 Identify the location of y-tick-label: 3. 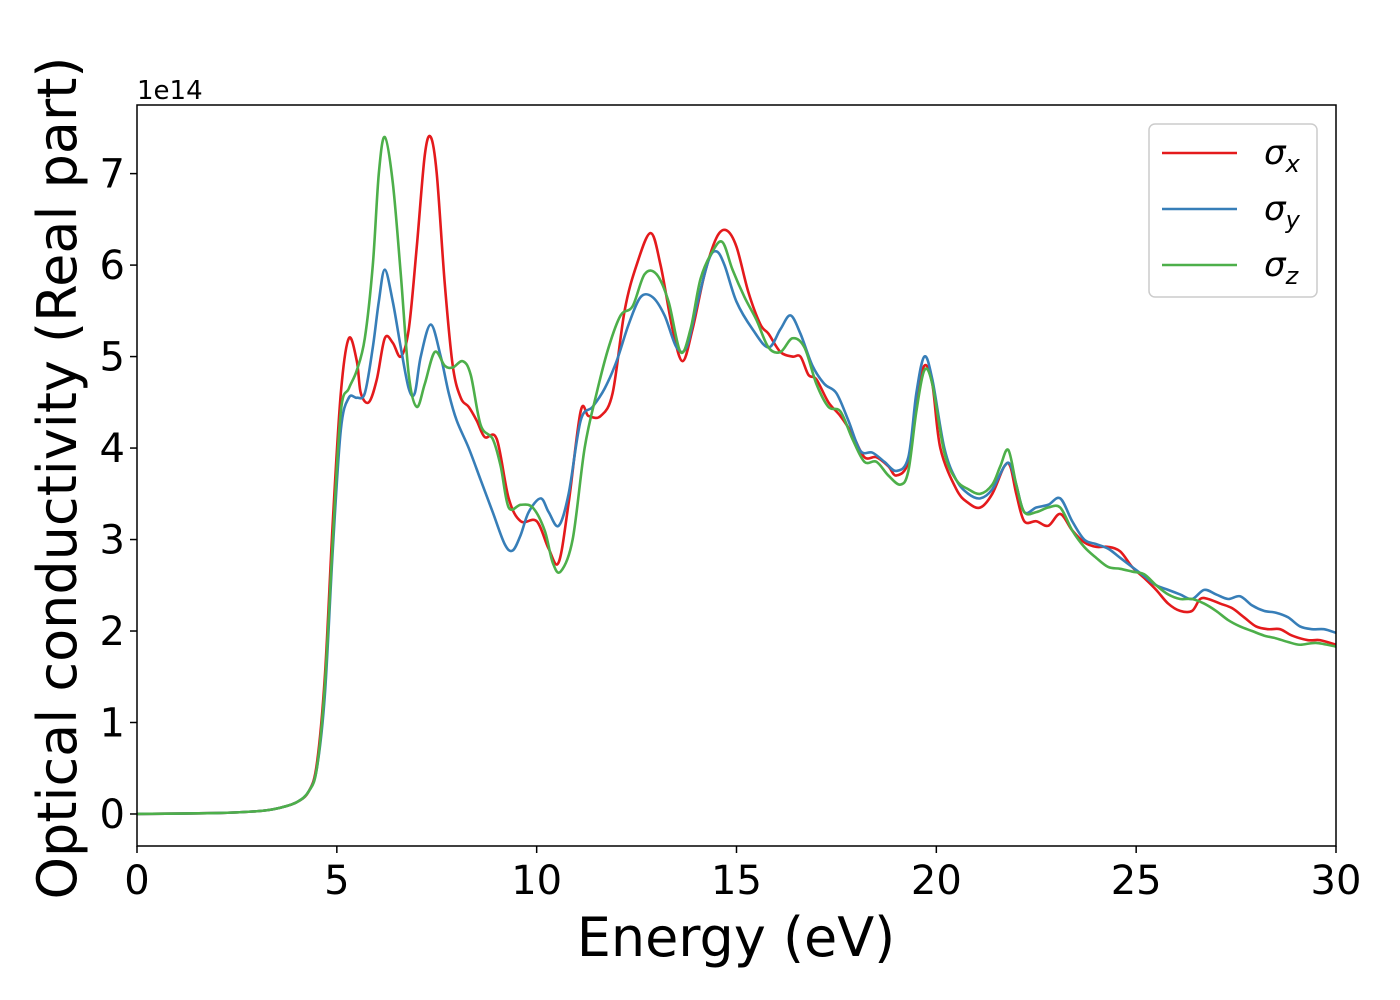
(112, 541).